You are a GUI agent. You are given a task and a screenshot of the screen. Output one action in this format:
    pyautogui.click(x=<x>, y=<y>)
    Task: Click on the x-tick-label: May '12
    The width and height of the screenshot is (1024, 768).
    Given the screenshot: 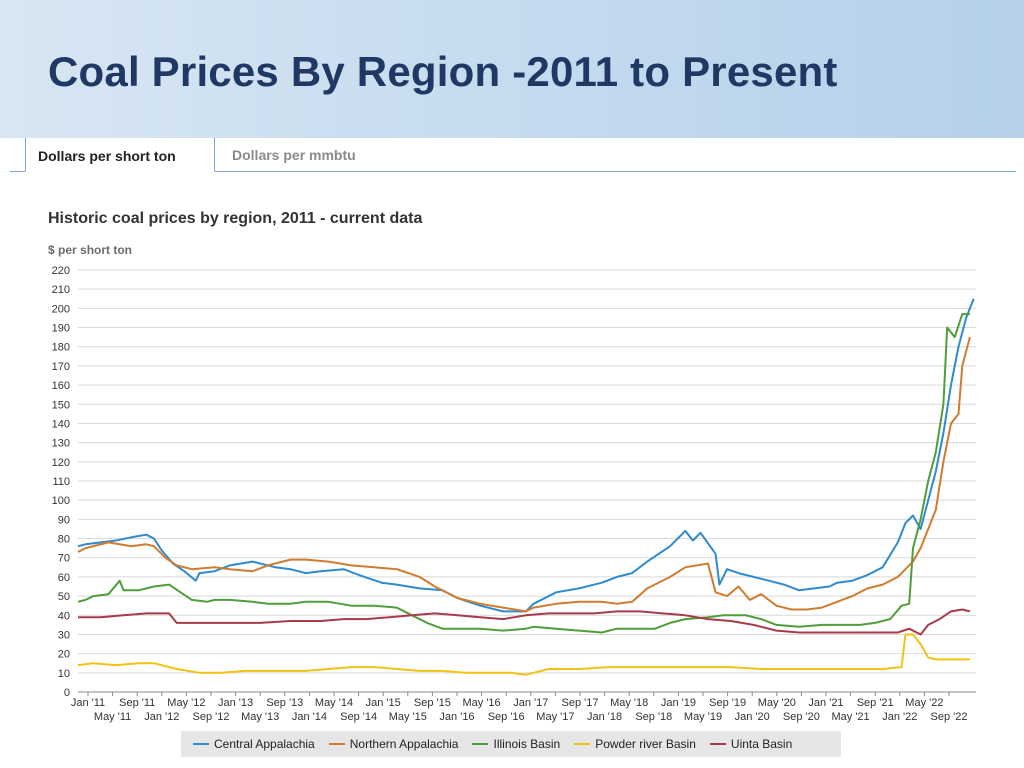 What is the action you would take?
    pyautogui.click(x=186, y=703)
    